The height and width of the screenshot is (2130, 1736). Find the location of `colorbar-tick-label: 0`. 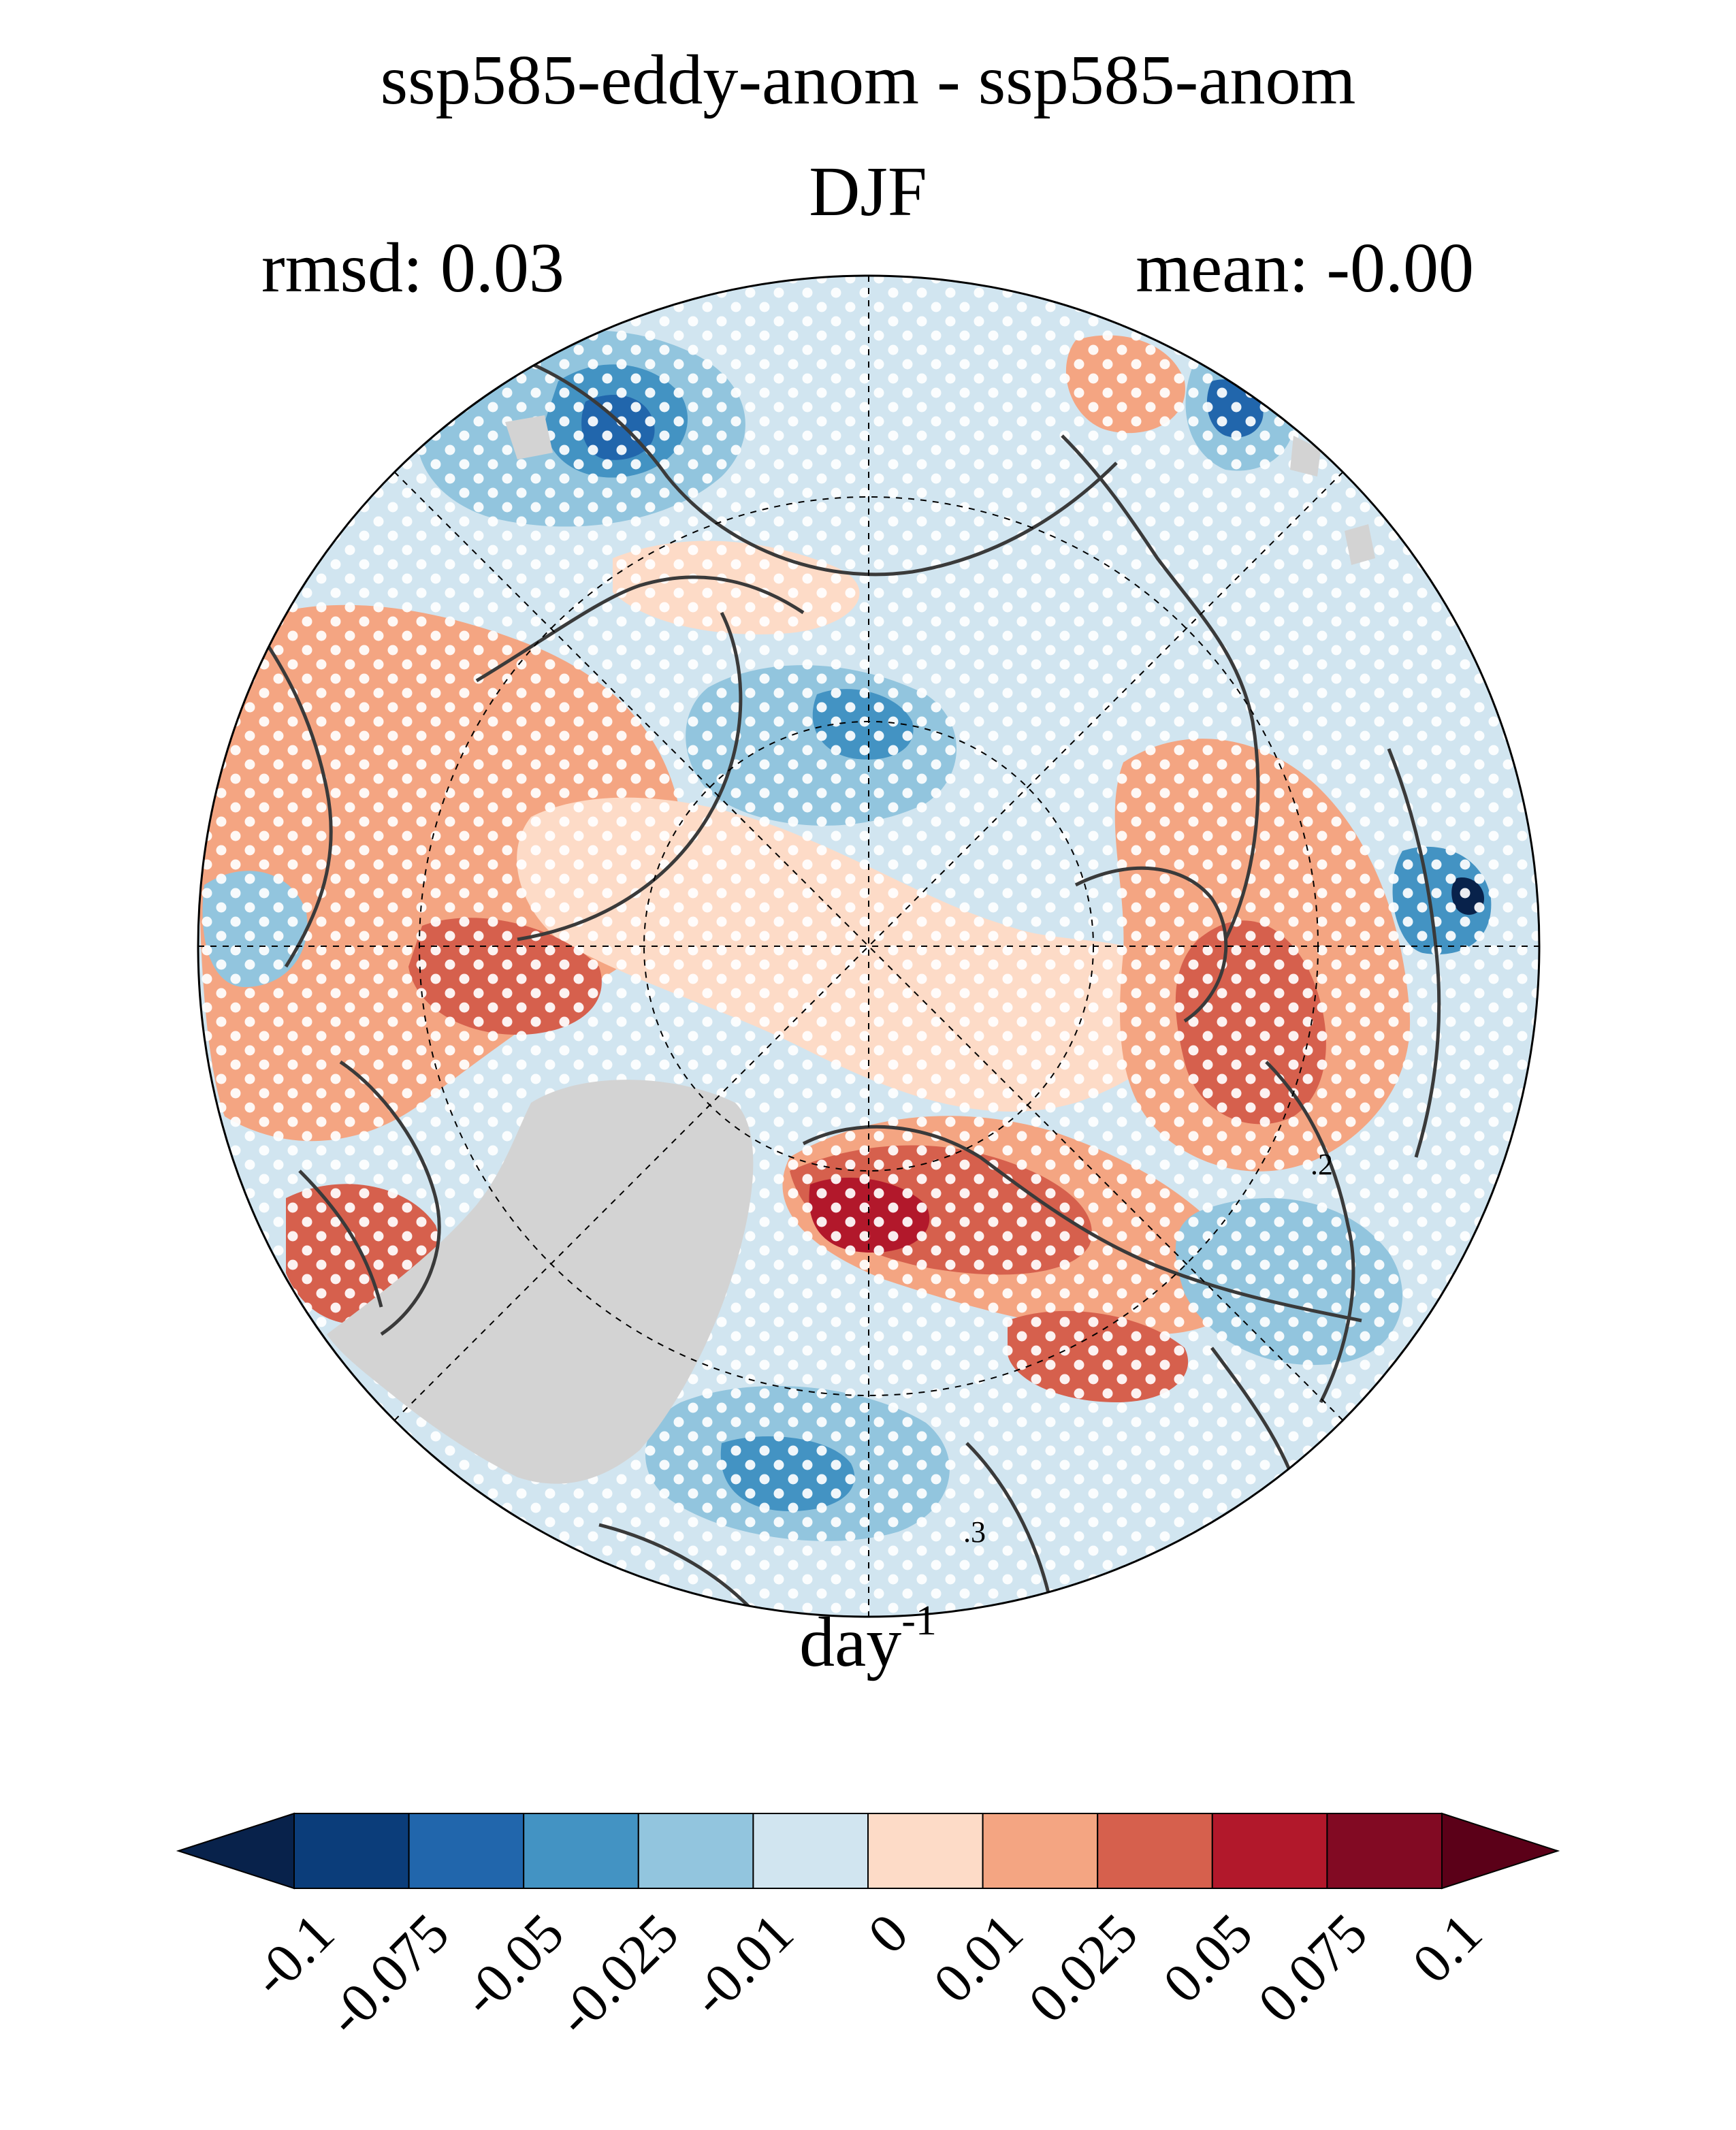

colorbar-tick-label: 0 is located at coordinates (888, 1933).